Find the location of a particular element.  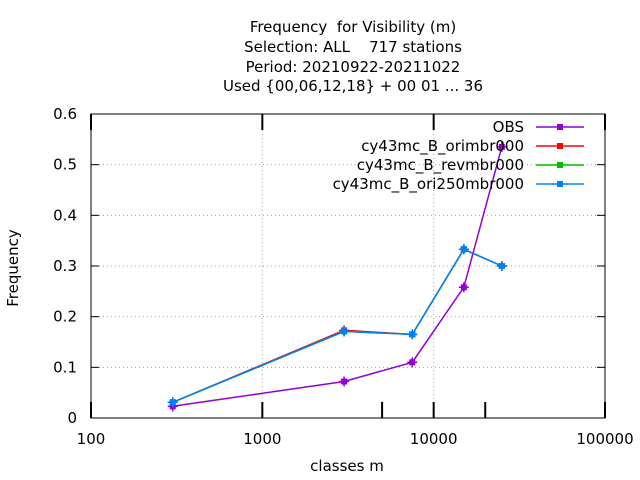

legend-label: OBS is located at coordinates (508, 127).